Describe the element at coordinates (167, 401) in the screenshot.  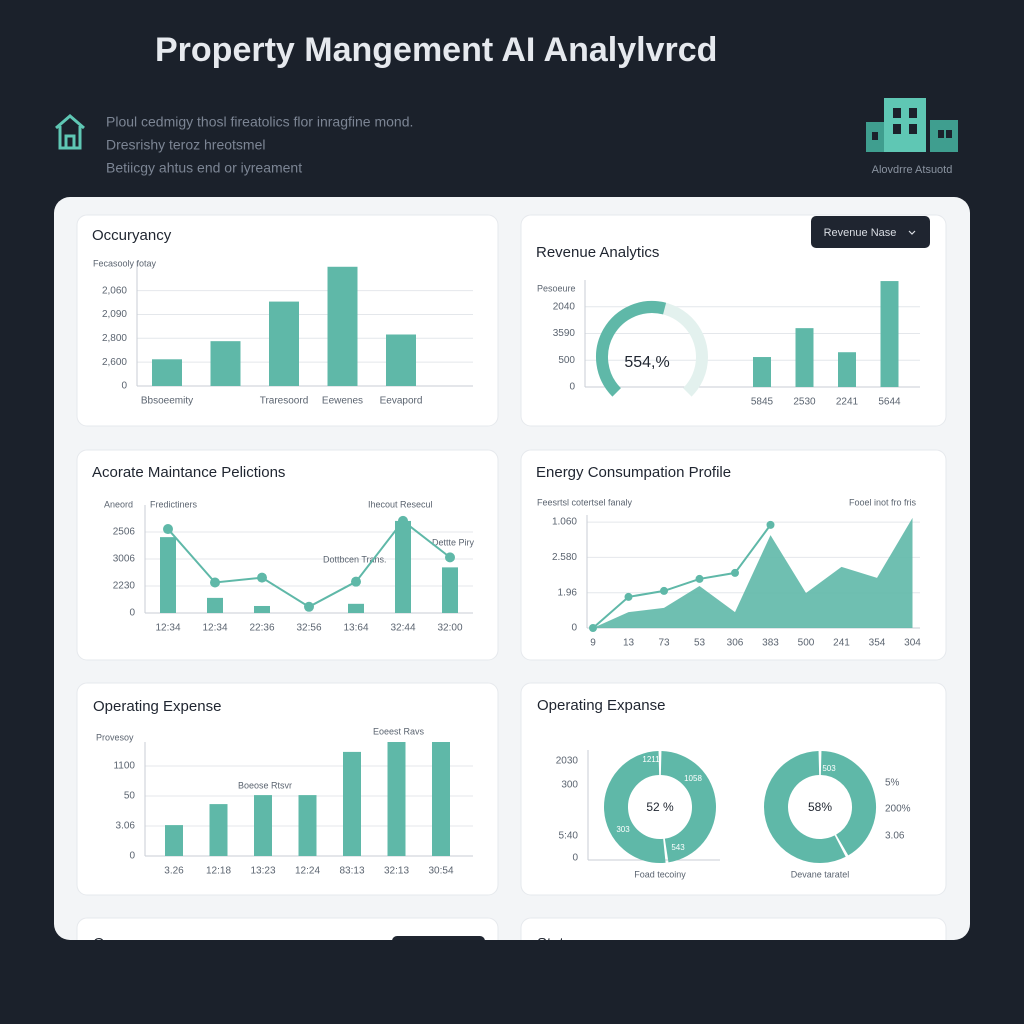
I see `x-tick-label: Bbsoeemity` at that location.